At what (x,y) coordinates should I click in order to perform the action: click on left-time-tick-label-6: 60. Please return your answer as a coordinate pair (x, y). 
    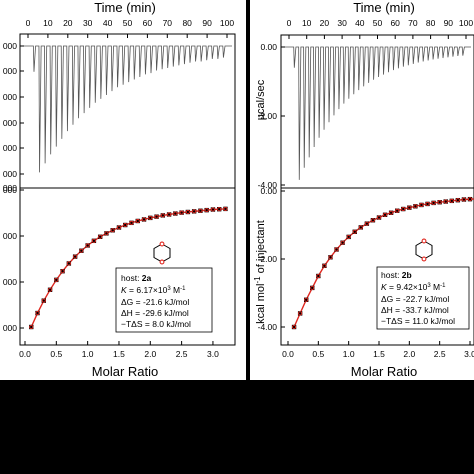
    Looking at the image, I should click on (148, 23).